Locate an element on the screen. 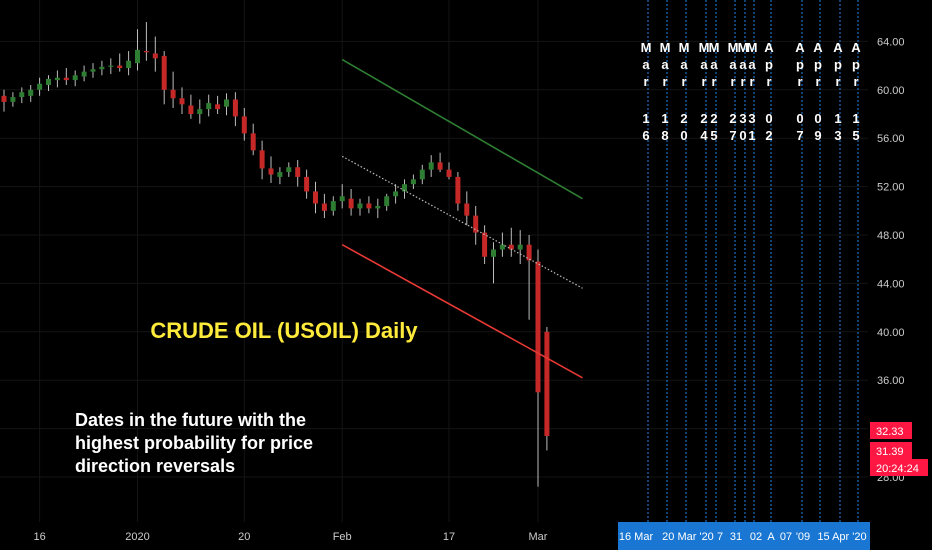  future-date-axis-labels: 16 Mar 20 Mar '20 7 31 02 A 07 '09 15 Apr '20 is located at coordinates (743, 537).